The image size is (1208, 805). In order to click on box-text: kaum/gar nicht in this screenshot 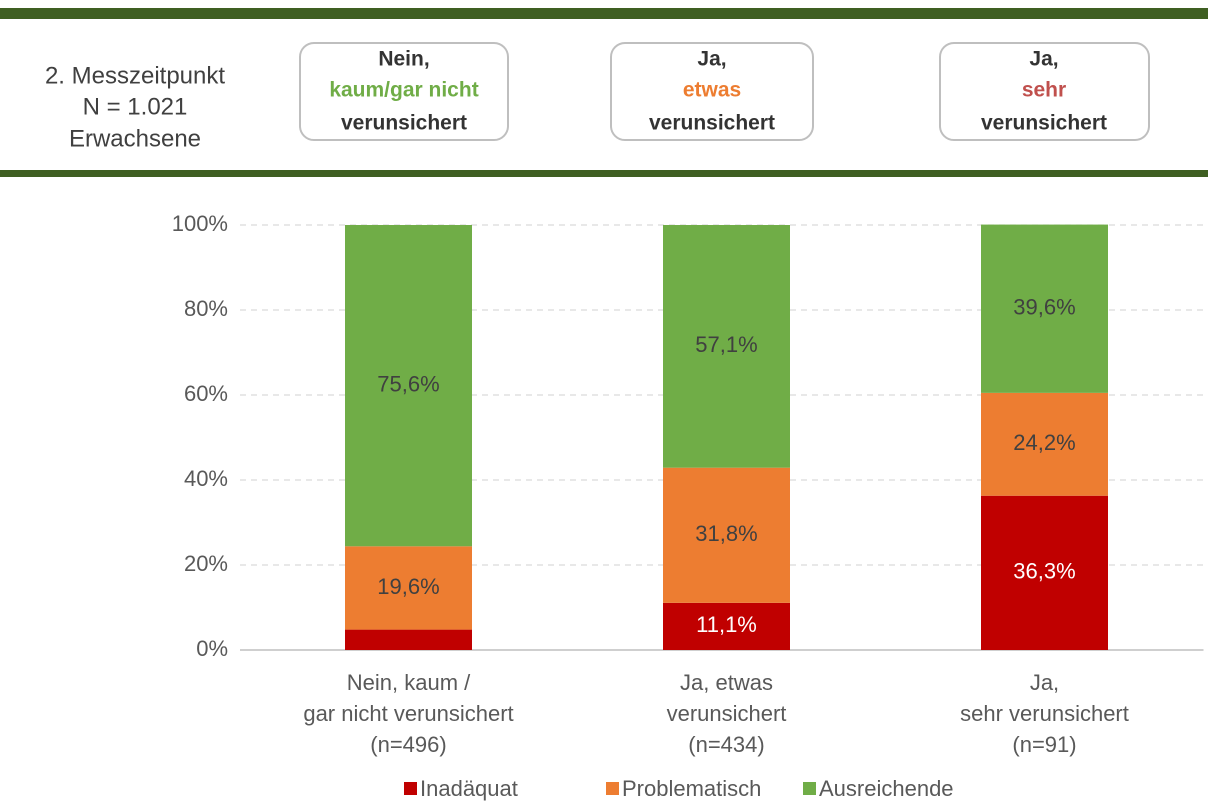, I will do `click(403, 90)`.